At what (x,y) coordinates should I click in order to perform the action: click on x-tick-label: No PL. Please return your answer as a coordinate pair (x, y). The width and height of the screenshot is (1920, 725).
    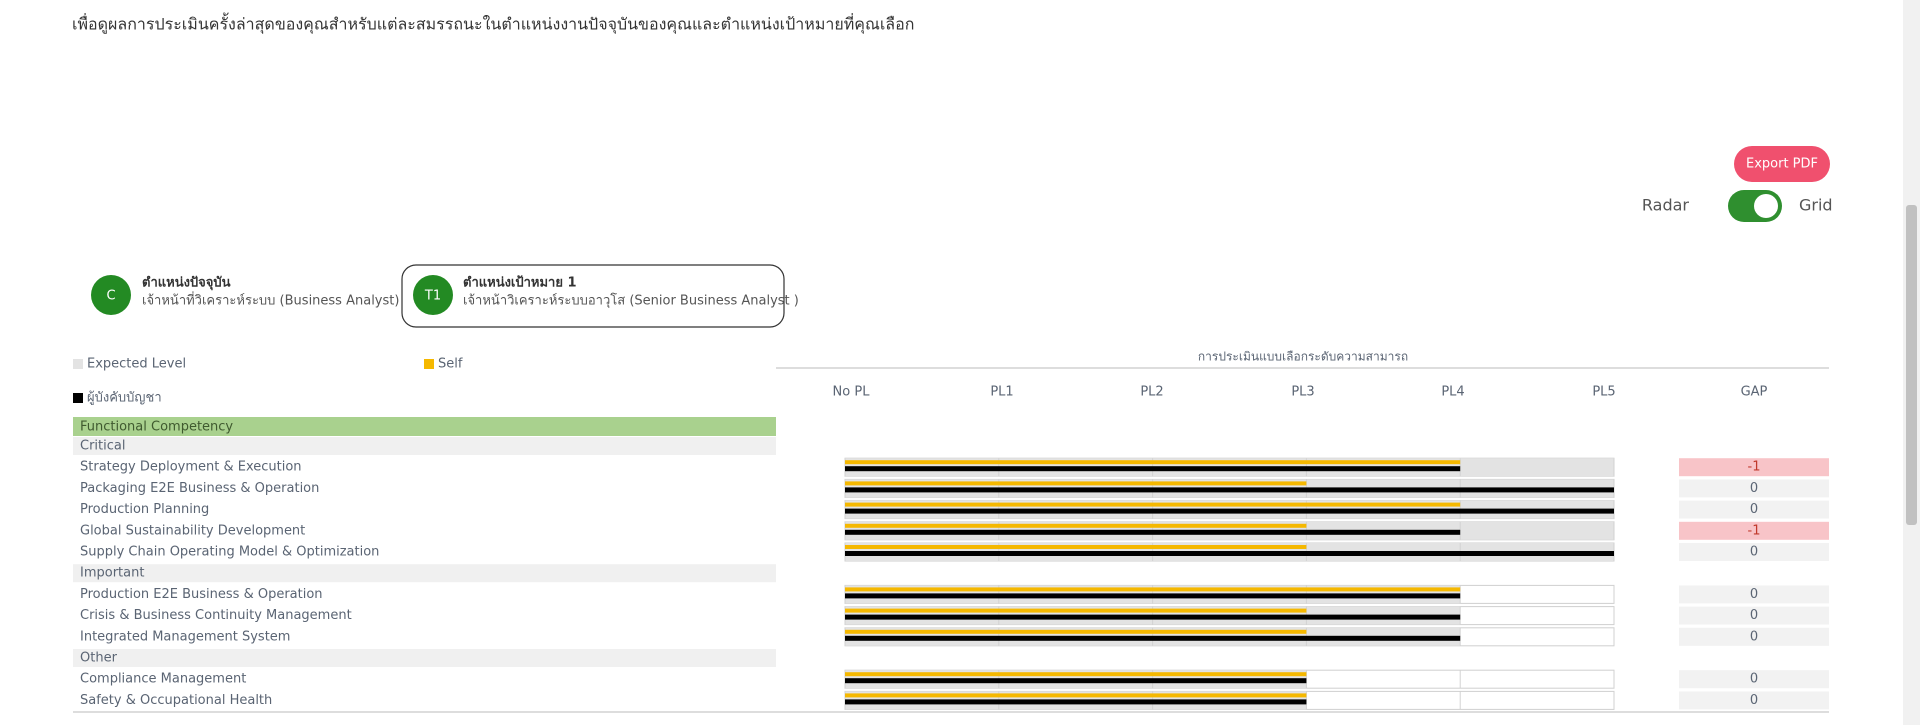
    Looking at the image, I should click on (852, 392).